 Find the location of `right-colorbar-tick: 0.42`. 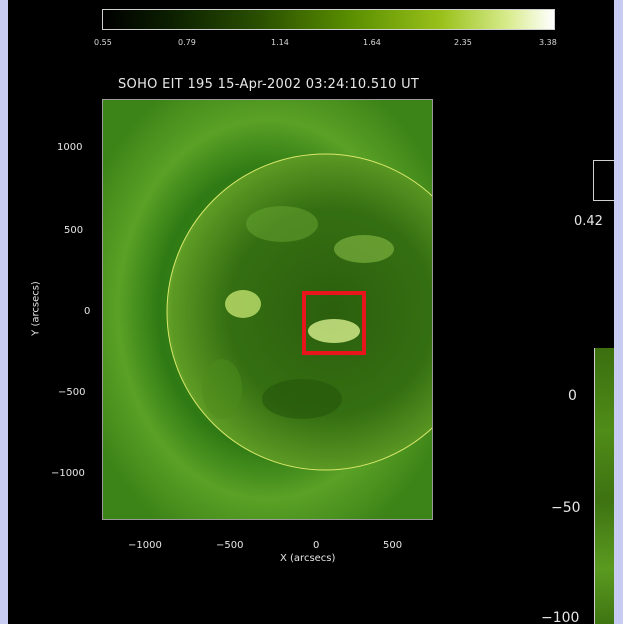

right-colorbar-tick: 0.42 is located at coordinates (588, 221).